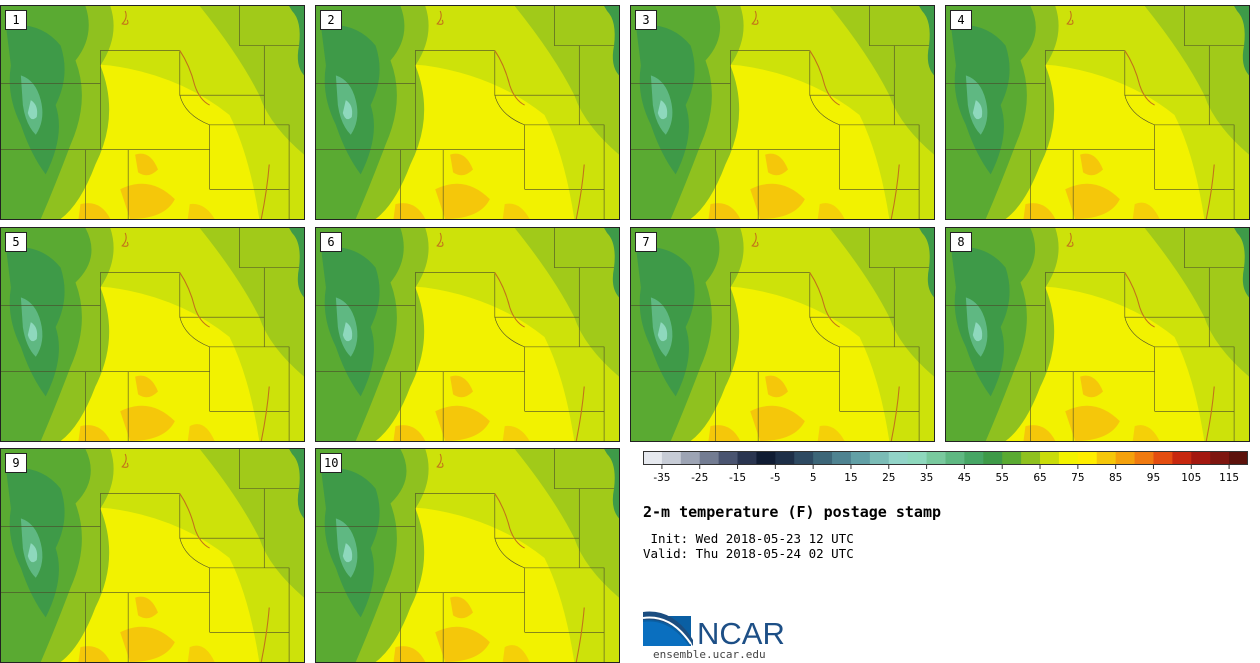  Describe the element at coordinates (331, 463) in the screenshot. I see `panel-number: 10` at that location.